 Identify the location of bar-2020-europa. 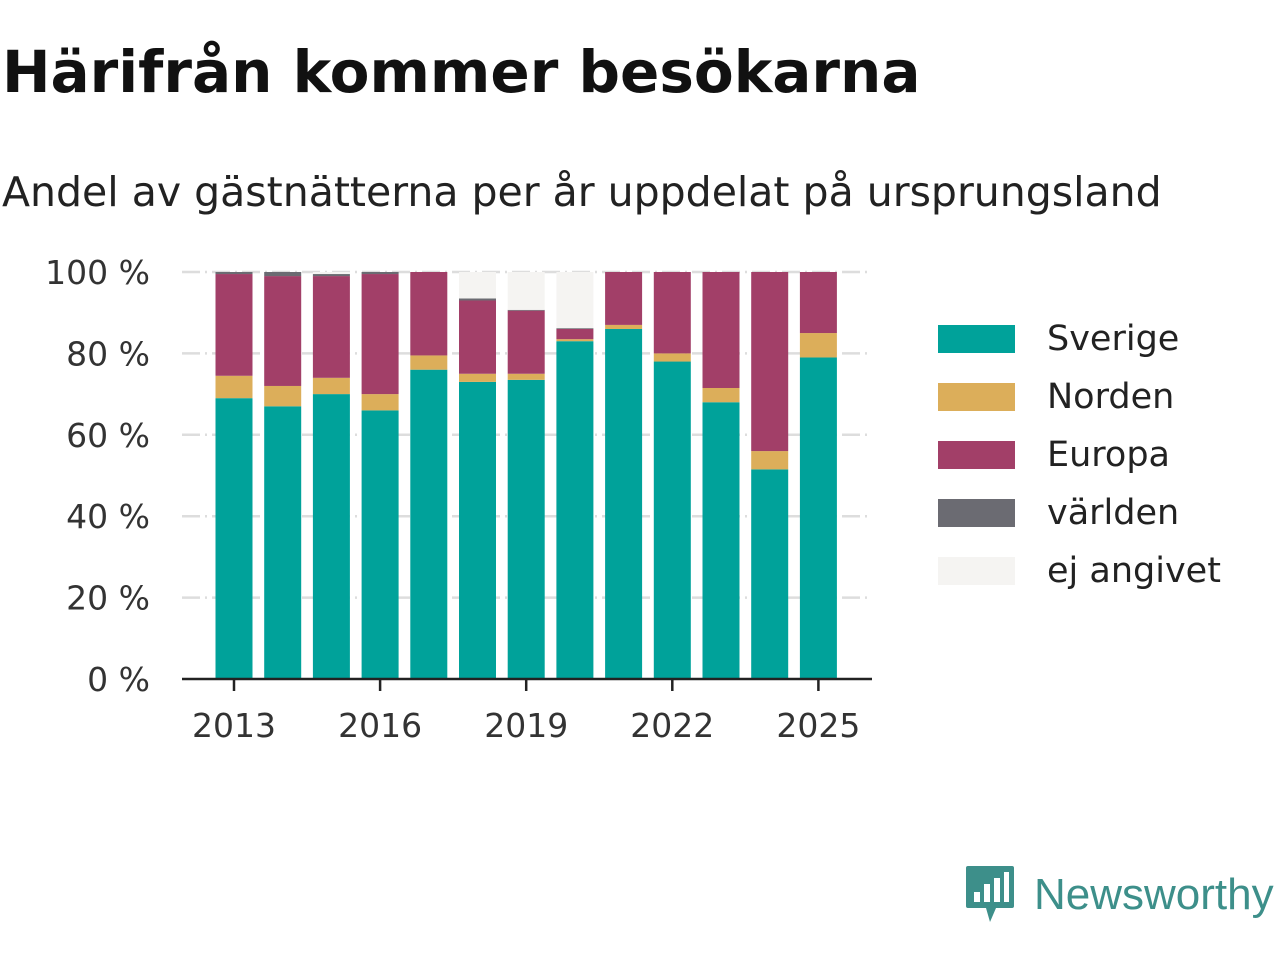
(575, 334).